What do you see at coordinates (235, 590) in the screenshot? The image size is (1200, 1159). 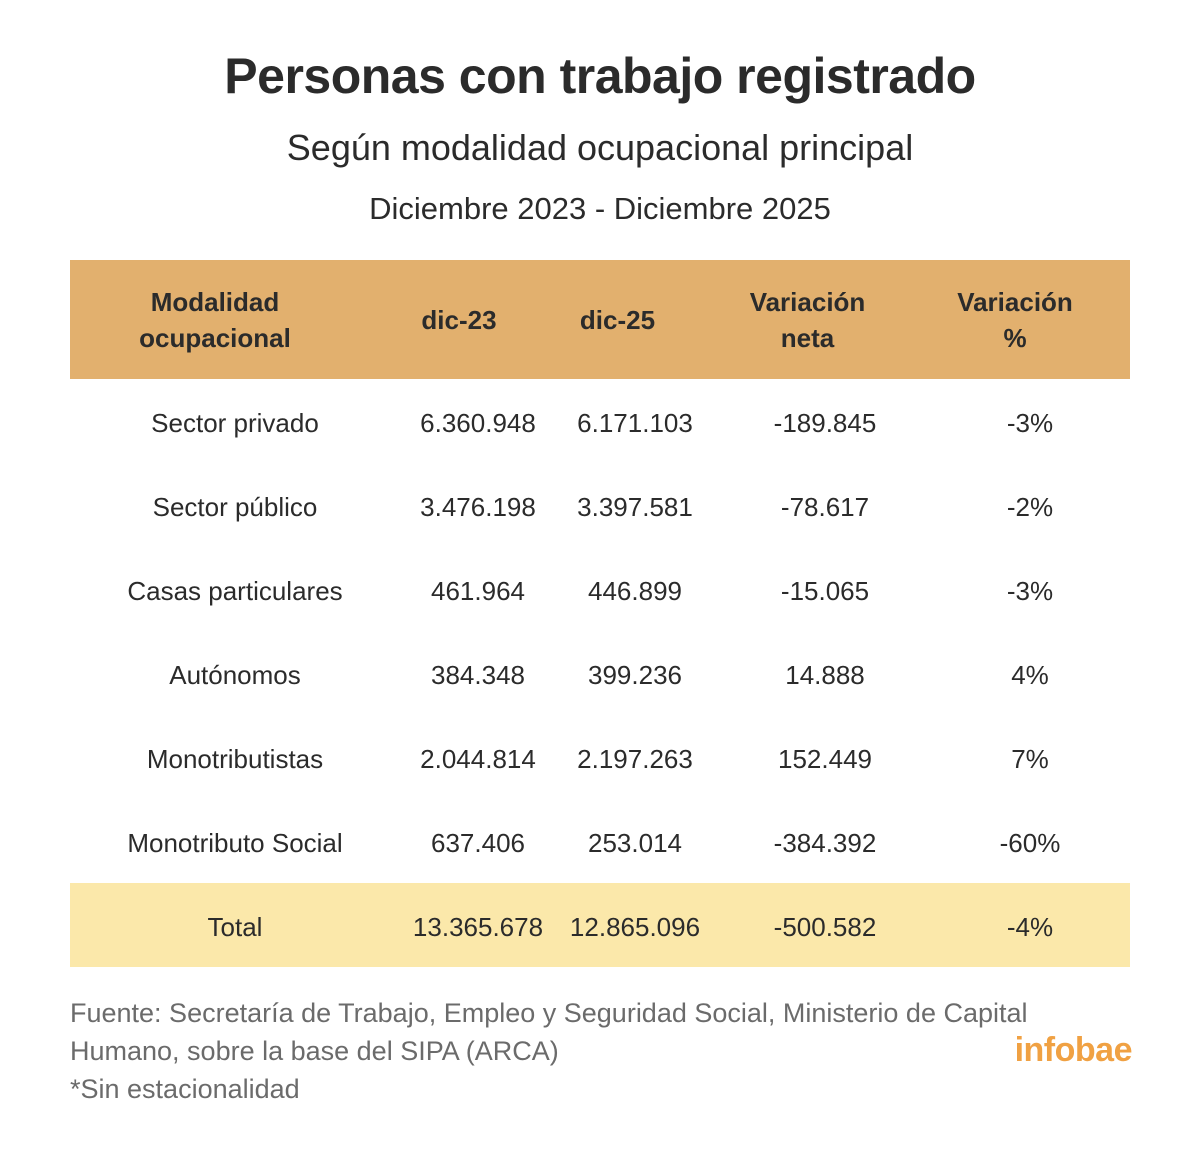 I see `row-label: Casas particulares` at bounding box center [235, 590].